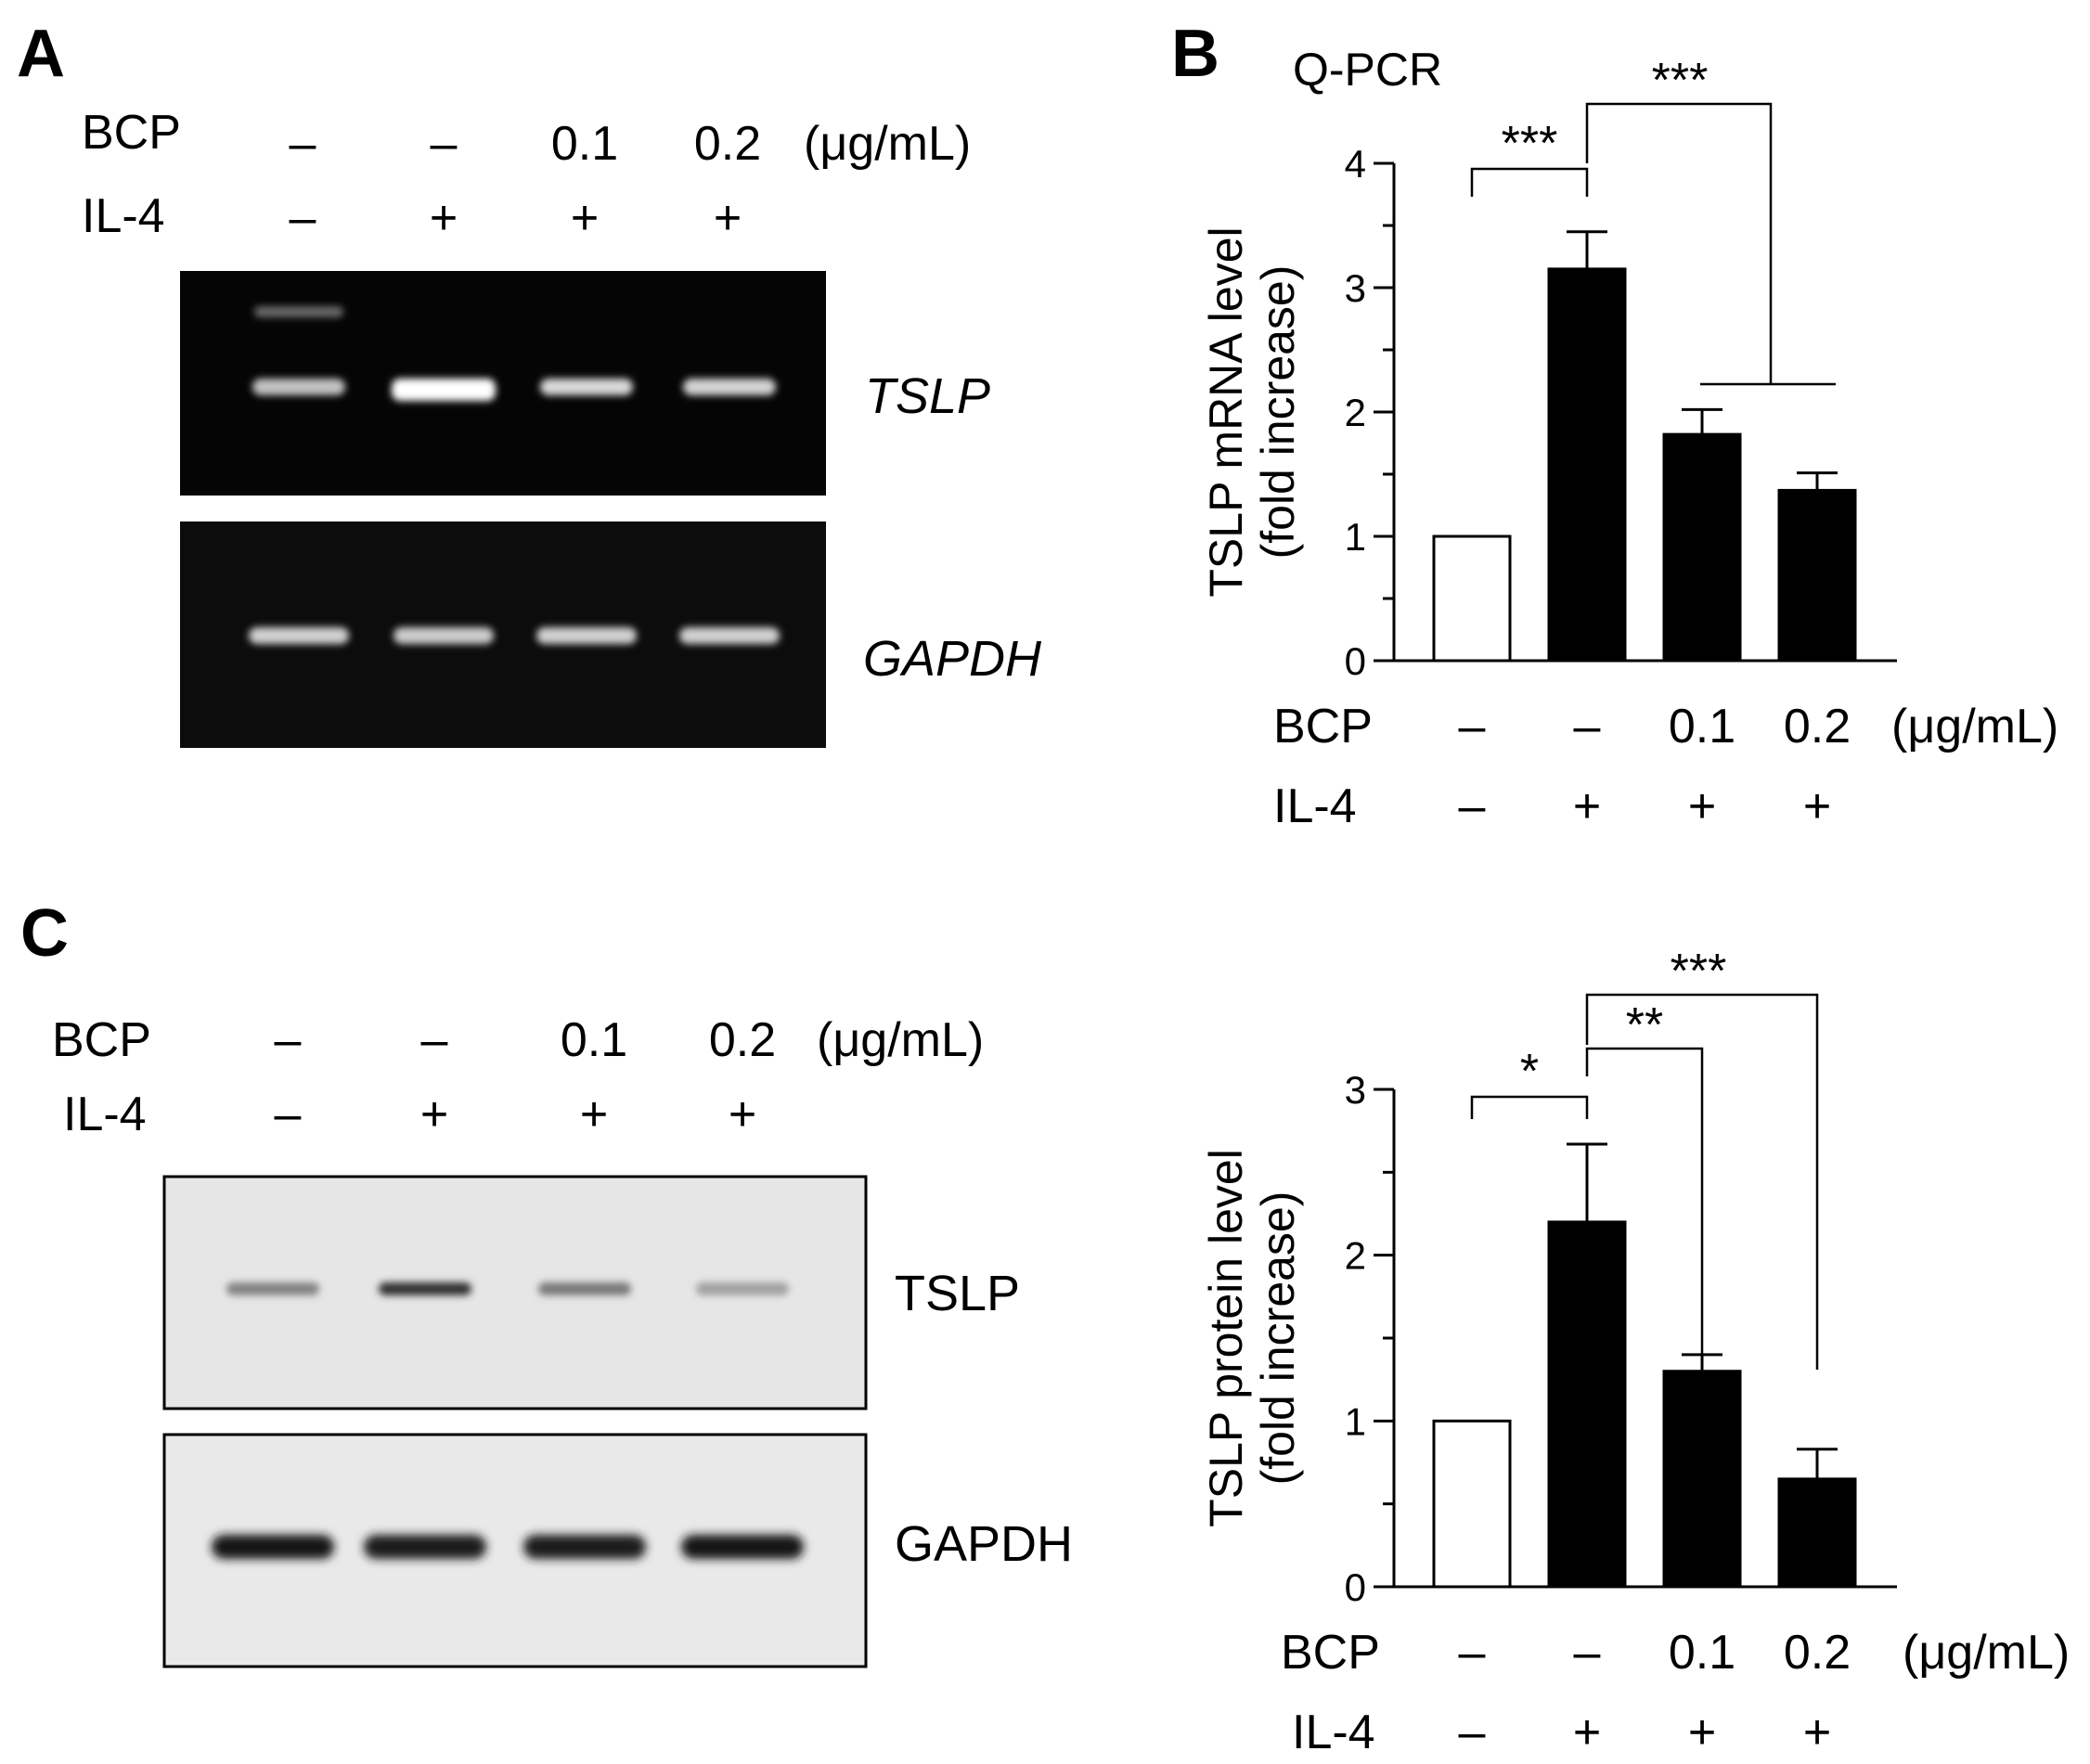  I want to click on bcp-values: – – 0.1 0.2, so click(526, 1040).